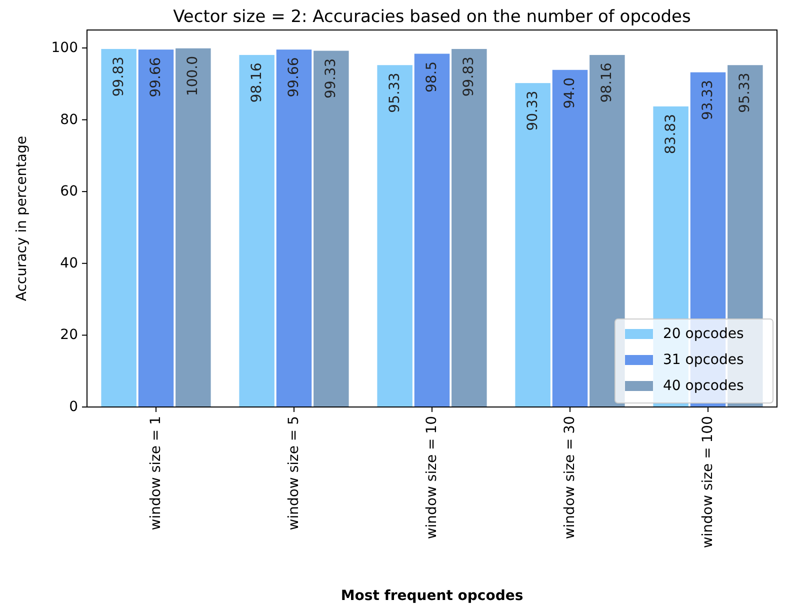 This screenshot has width=789, height=607. Describe the element at coordinates (69, 120) in the screenshot. I see `y-tick-label: 80` at that location.